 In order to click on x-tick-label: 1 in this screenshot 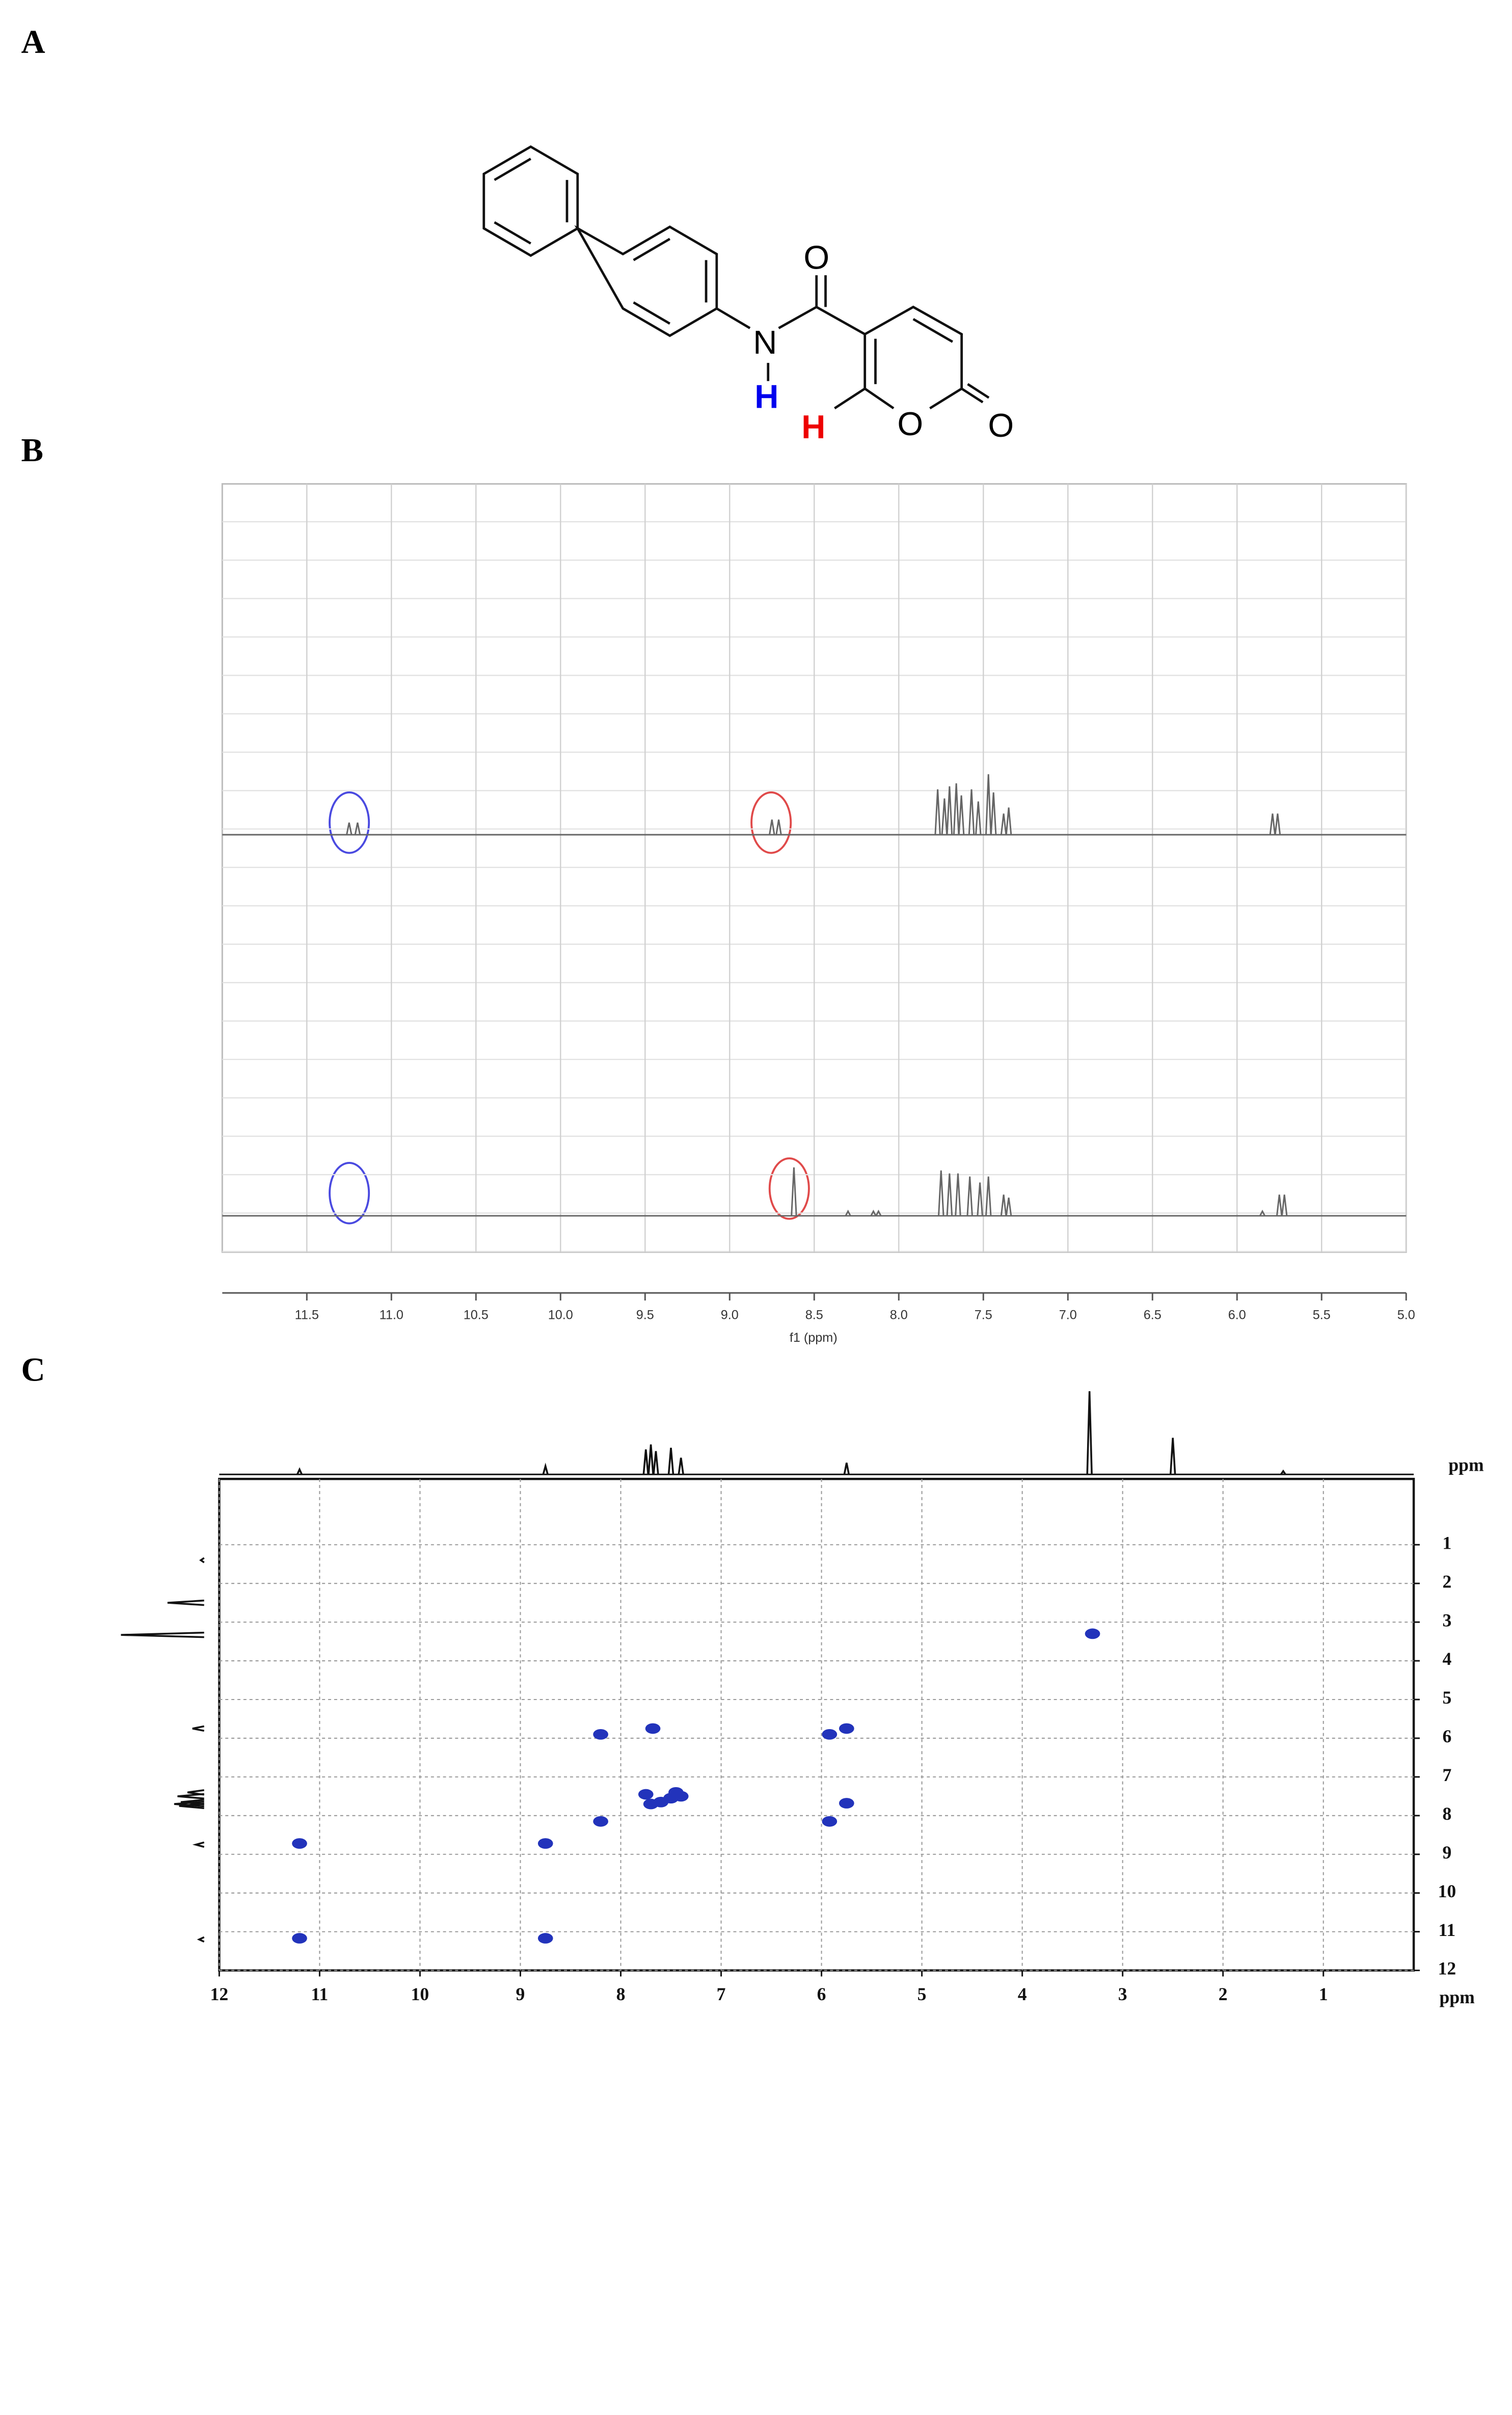, I will do `click(1324, 1994)`.